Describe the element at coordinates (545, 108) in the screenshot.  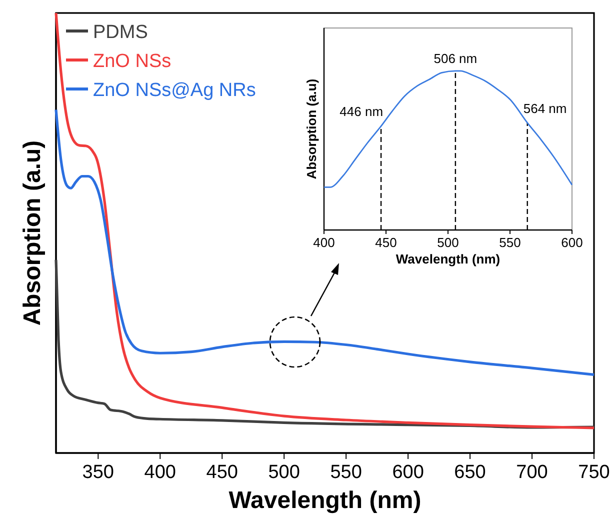
I see `ref-line-label: 564 nm` at that location.